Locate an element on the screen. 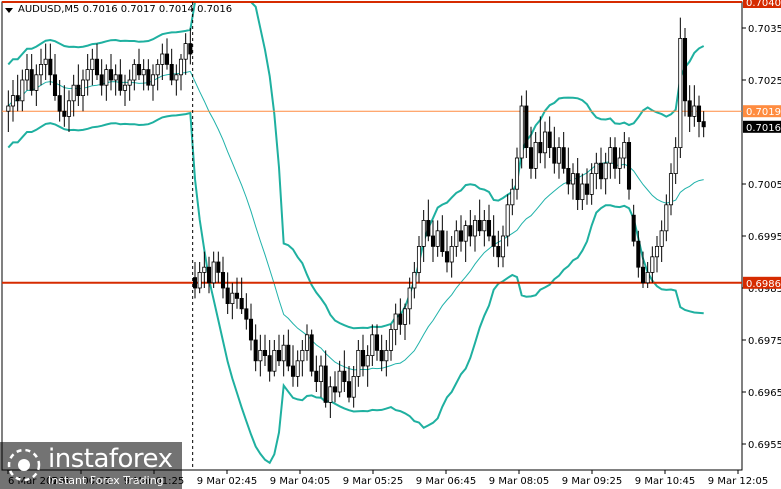 The image size is (781, 489). price-label: 0.7016 is located at coordinates (763, 128).